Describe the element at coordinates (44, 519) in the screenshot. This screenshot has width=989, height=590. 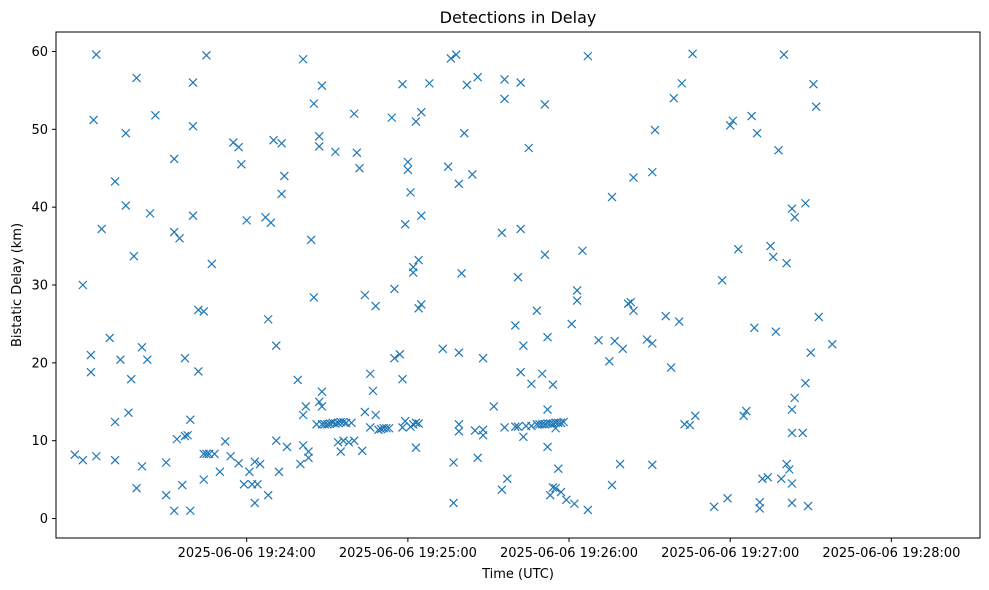
I see `y-tick-label: 0` at that location.